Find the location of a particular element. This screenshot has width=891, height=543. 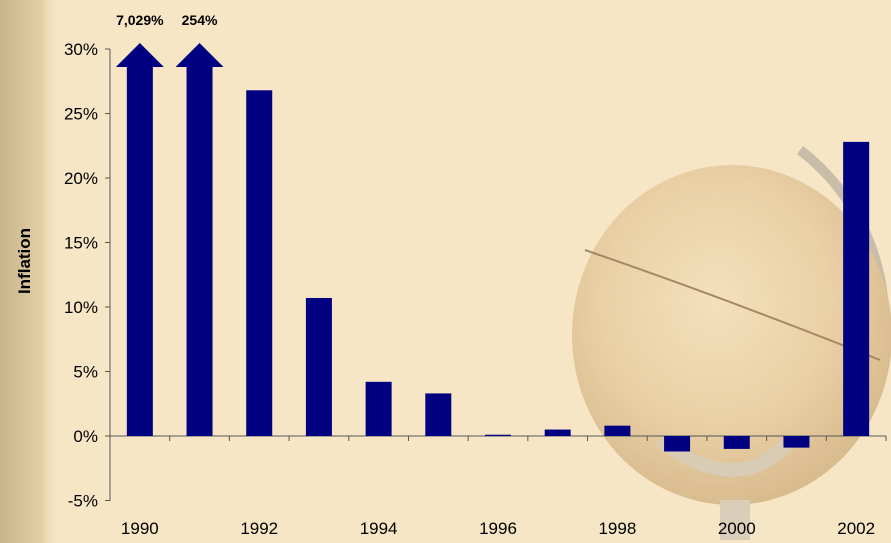

left-texture-strip is located at coordinates (30, 271).